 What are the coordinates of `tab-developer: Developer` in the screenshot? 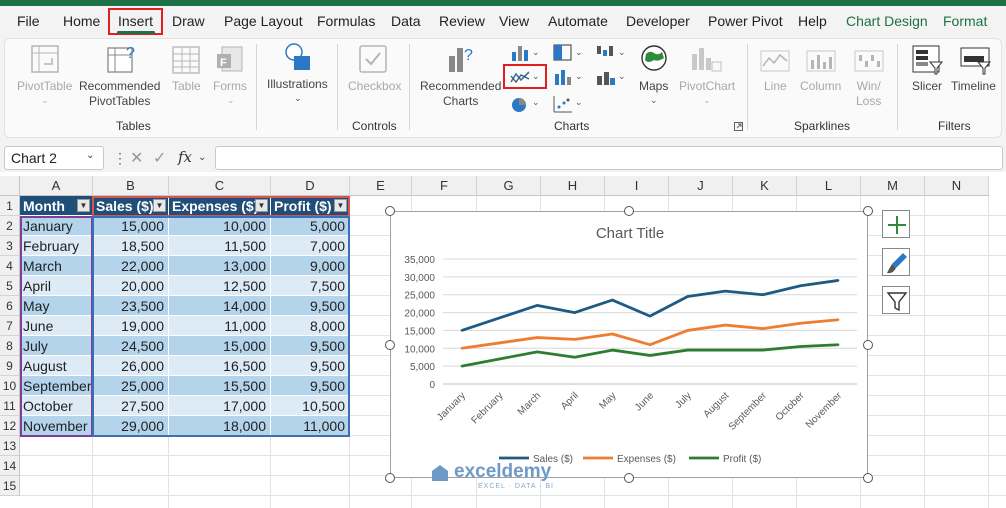 It's located at (658, 21).